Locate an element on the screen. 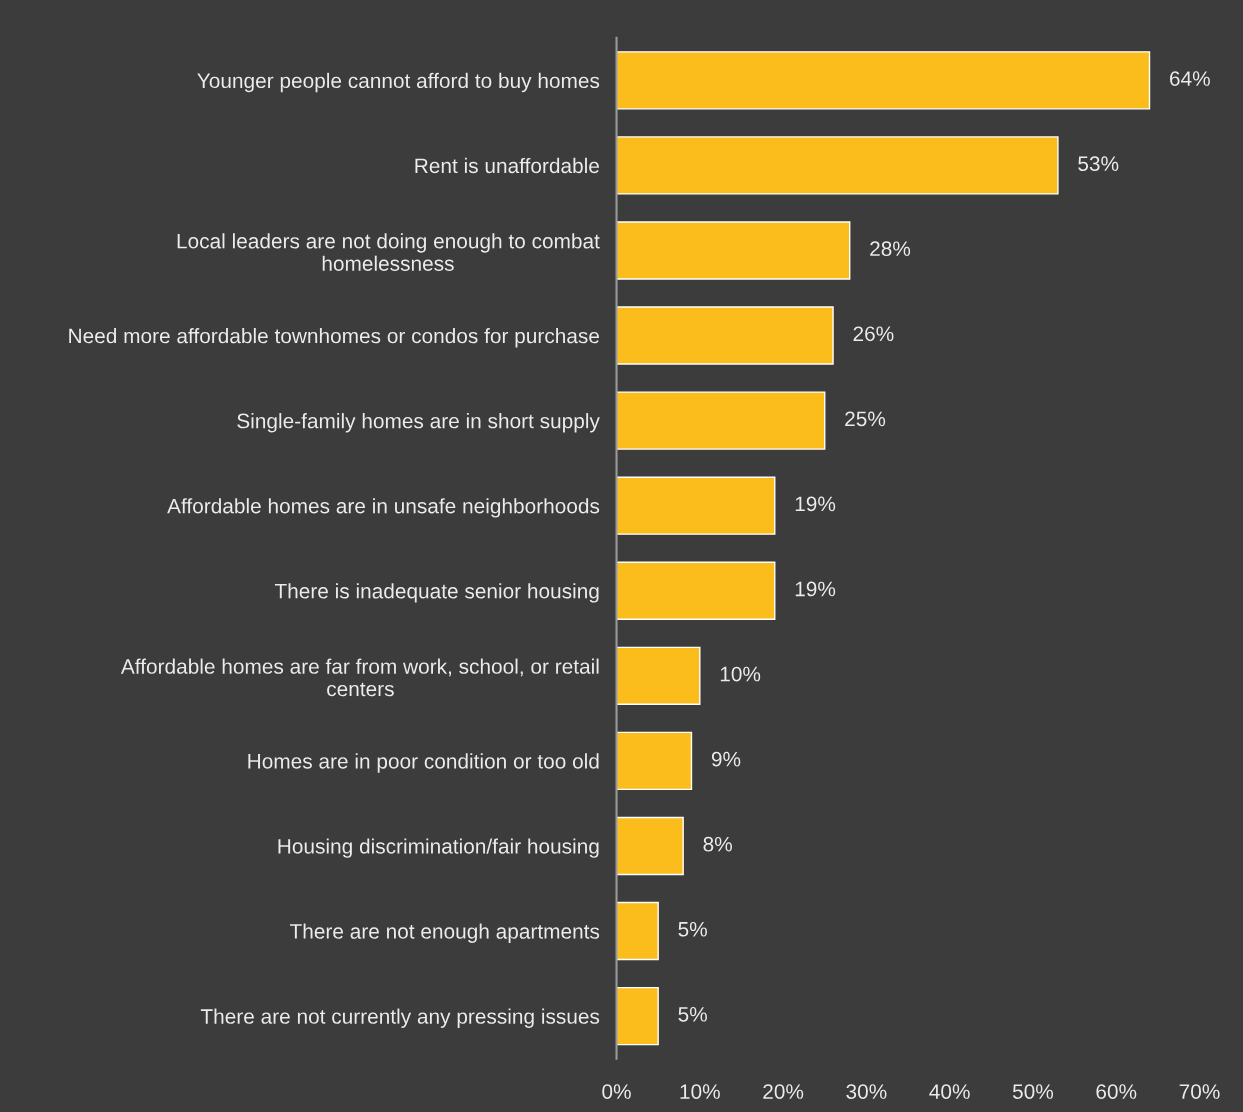 This screenshot has height=1112, width=1243. y-tick-label: Younger people cannot afford to buy homes is located at coordinates (398, 82).